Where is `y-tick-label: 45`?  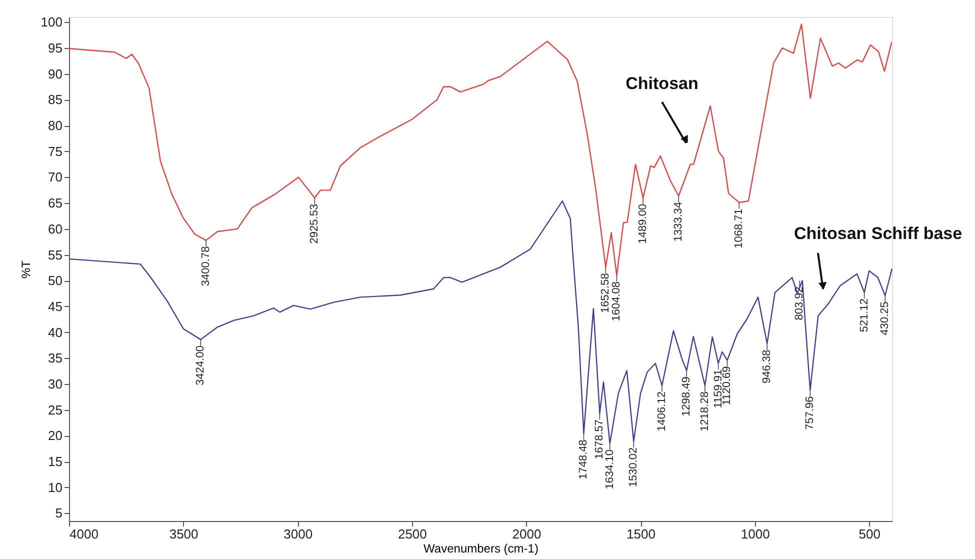
y-tick-label: 45 is located at coordinates (55, 306).